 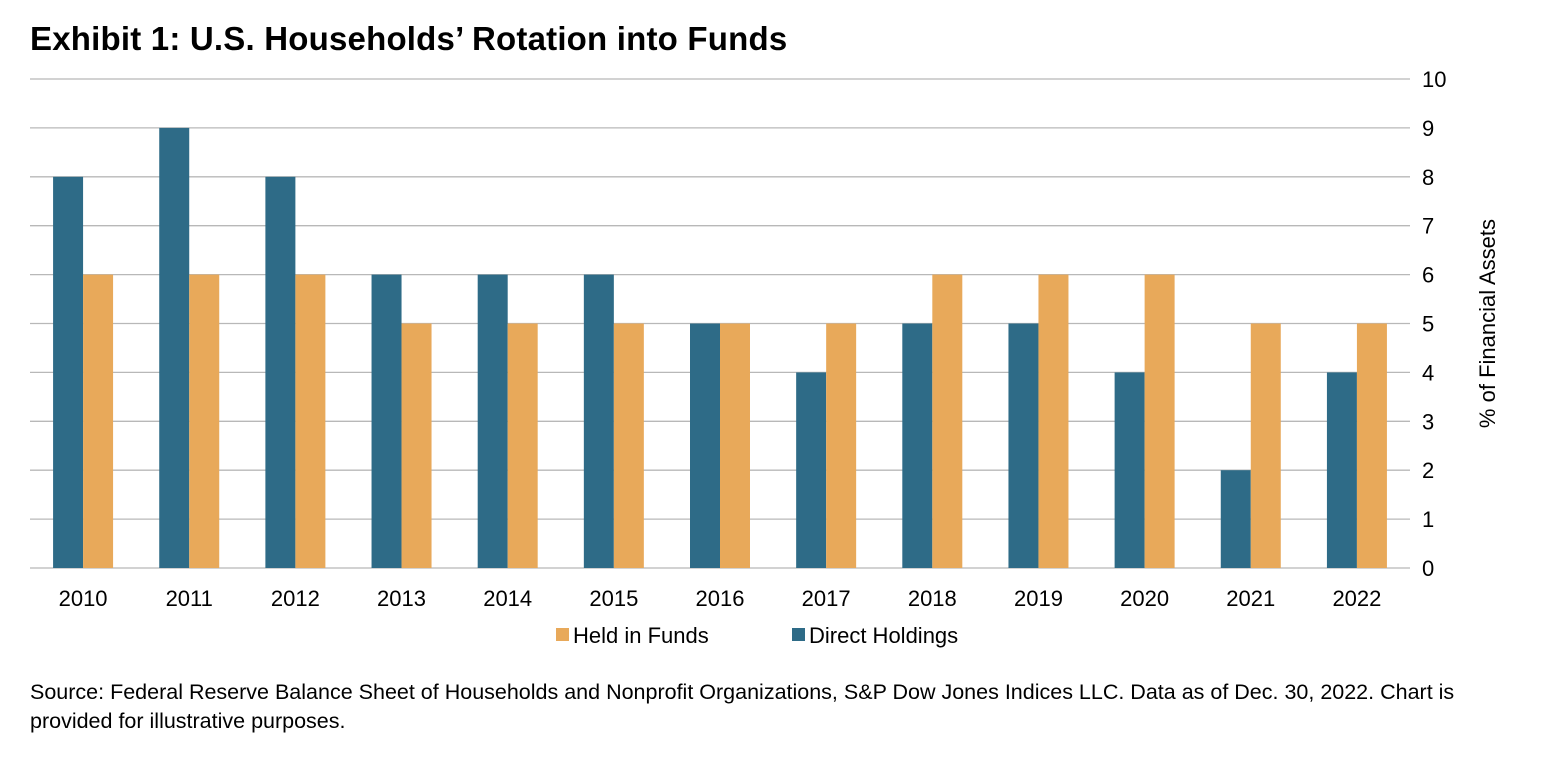 What do you see at coordinates (598, 421) in the screenshot?
I see `bar-direct-holdings-2015` at bounding box center [598, 421].